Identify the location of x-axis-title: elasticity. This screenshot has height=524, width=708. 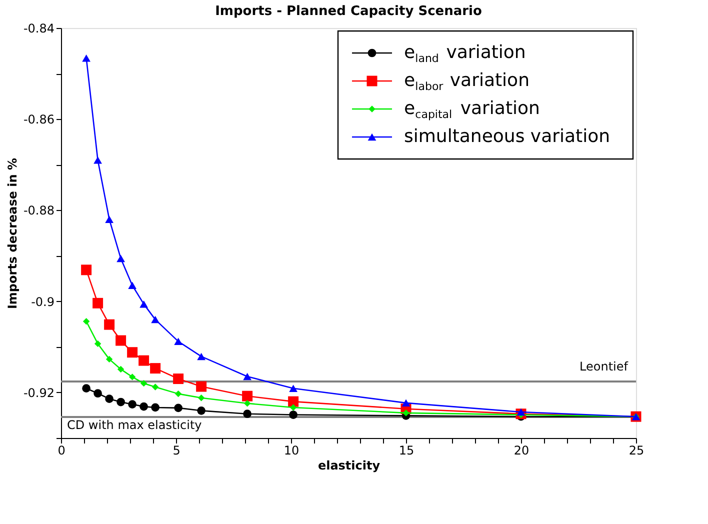
(349, 465).